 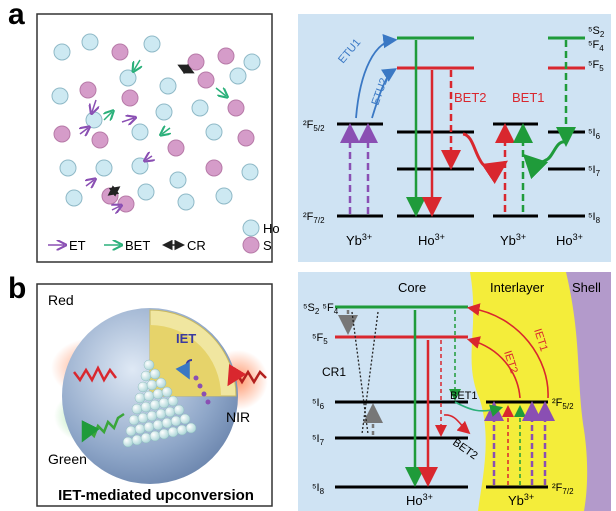 What do you see at coordinates (596, 66) in the screenshot?
I see `label-5f5-a: ⁵F5` at bounding box center [596, 66].